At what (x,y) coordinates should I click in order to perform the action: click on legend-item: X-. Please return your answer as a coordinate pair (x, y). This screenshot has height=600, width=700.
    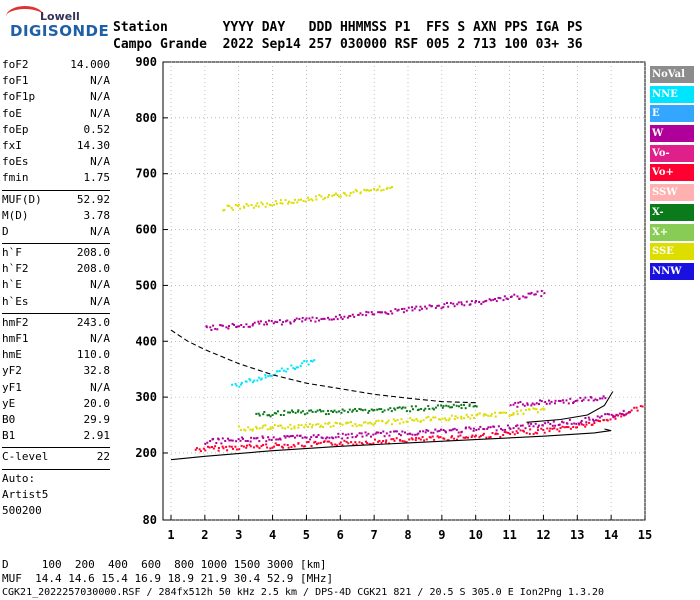
    Looking at the image, I should click on (672, 212).